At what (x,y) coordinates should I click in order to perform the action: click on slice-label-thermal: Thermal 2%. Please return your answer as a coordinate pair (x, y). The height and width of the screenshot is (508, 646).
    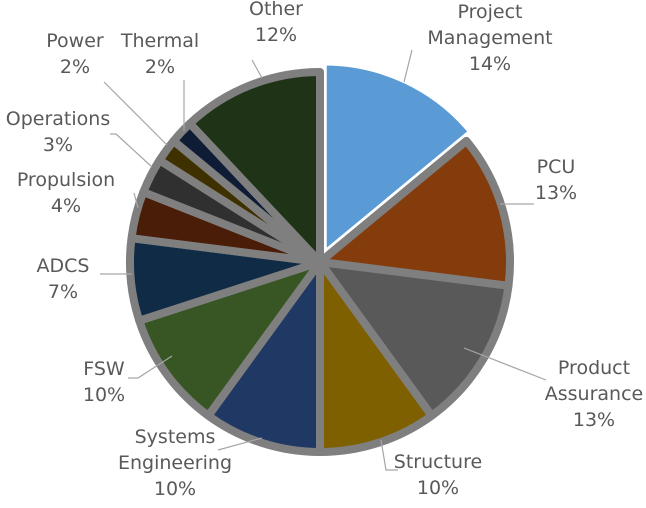
    Looking at the image, I should click on (159, 54).